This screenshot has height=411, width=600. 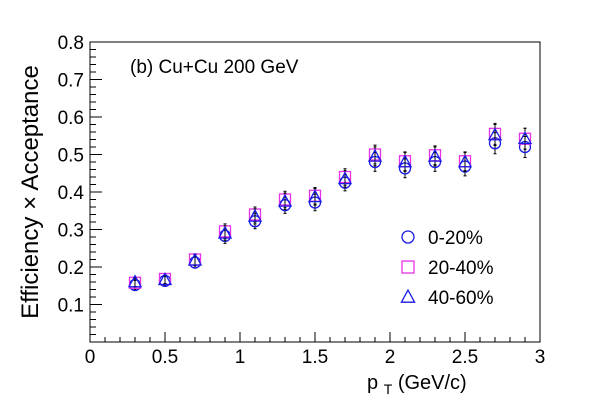 What do you see at coordinates (214, 67) in the screenshot?
I see `chart-annotation: (b) Cu+Cu 200 GeV` at bounding box center [214, 67].